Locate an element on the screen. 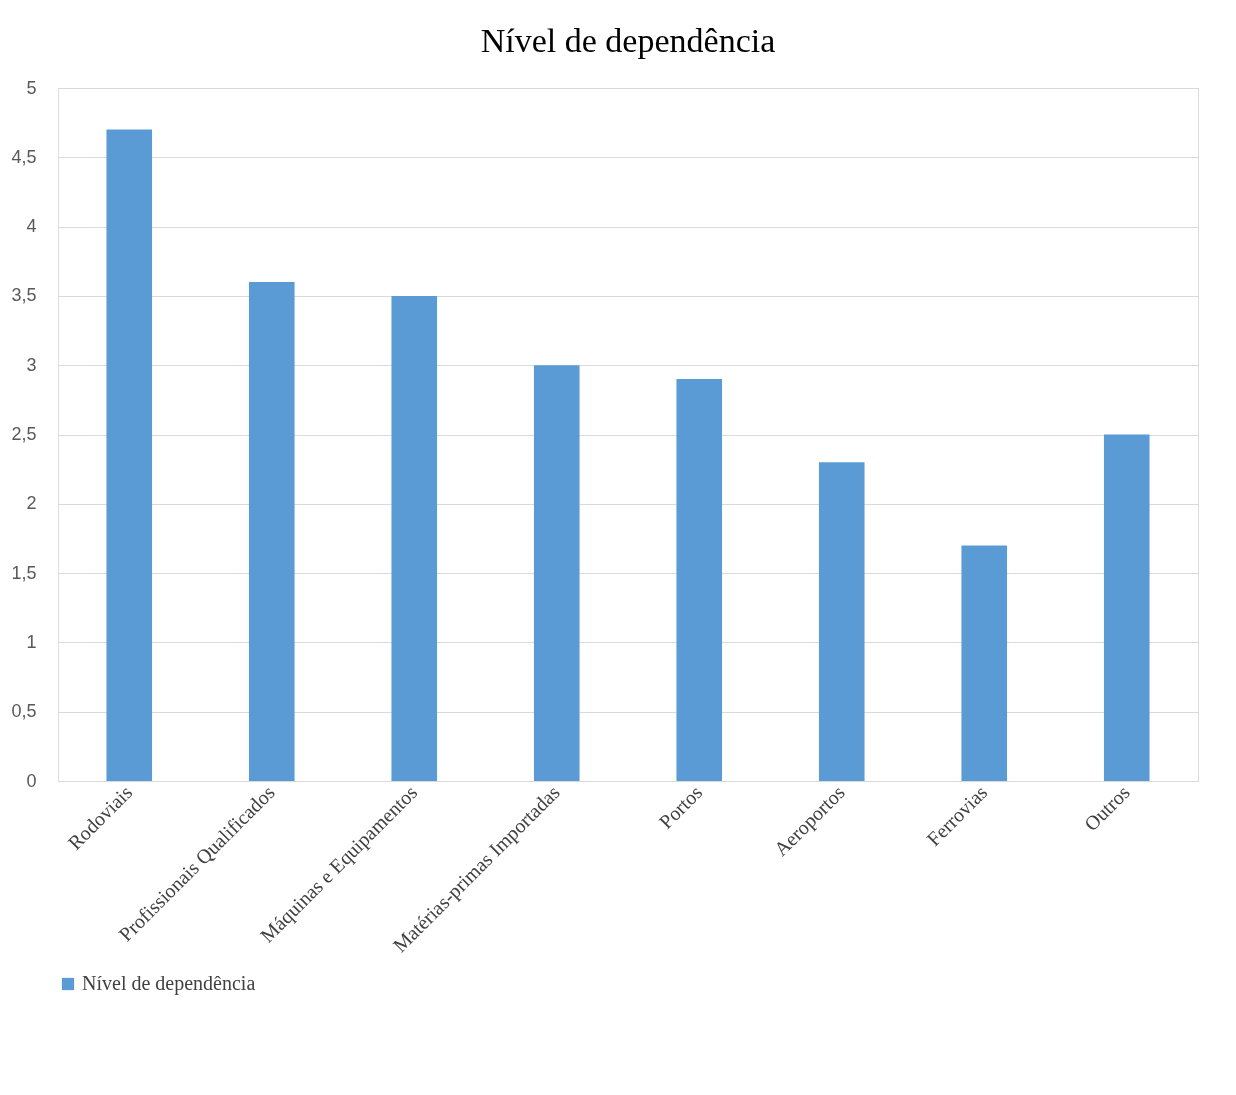 The image size is (1236, 1095). y-tick-label: 4,5 is located at coordinates (24, 156).